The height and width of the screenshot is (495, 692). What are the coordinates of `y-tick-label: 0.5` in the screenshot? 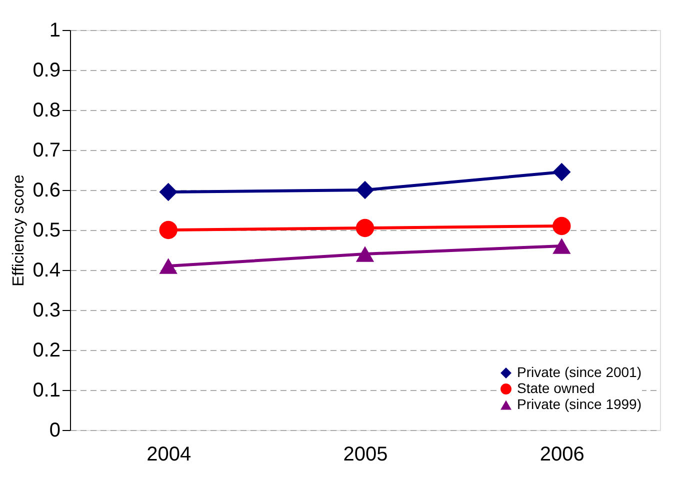 It's located at (46, 231).